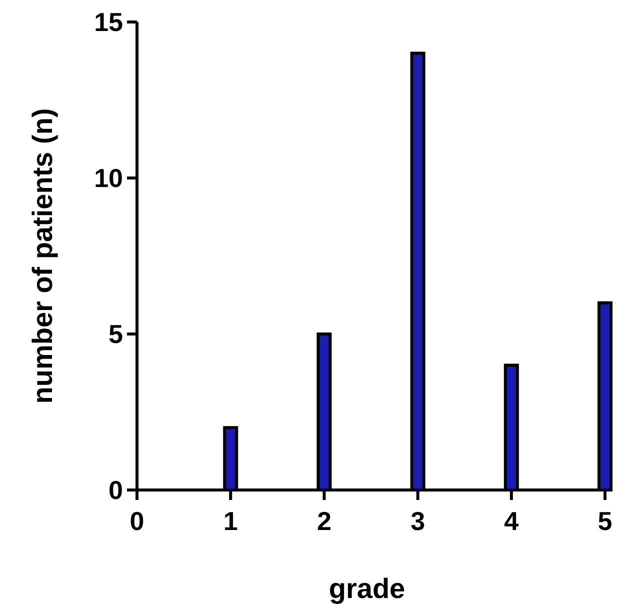 The height and width of the screenshot is (612, 619). Describe the element at coordinates (42, 256) in the screenshot. I see `y-axis-title: number of patients (n)` at that location.